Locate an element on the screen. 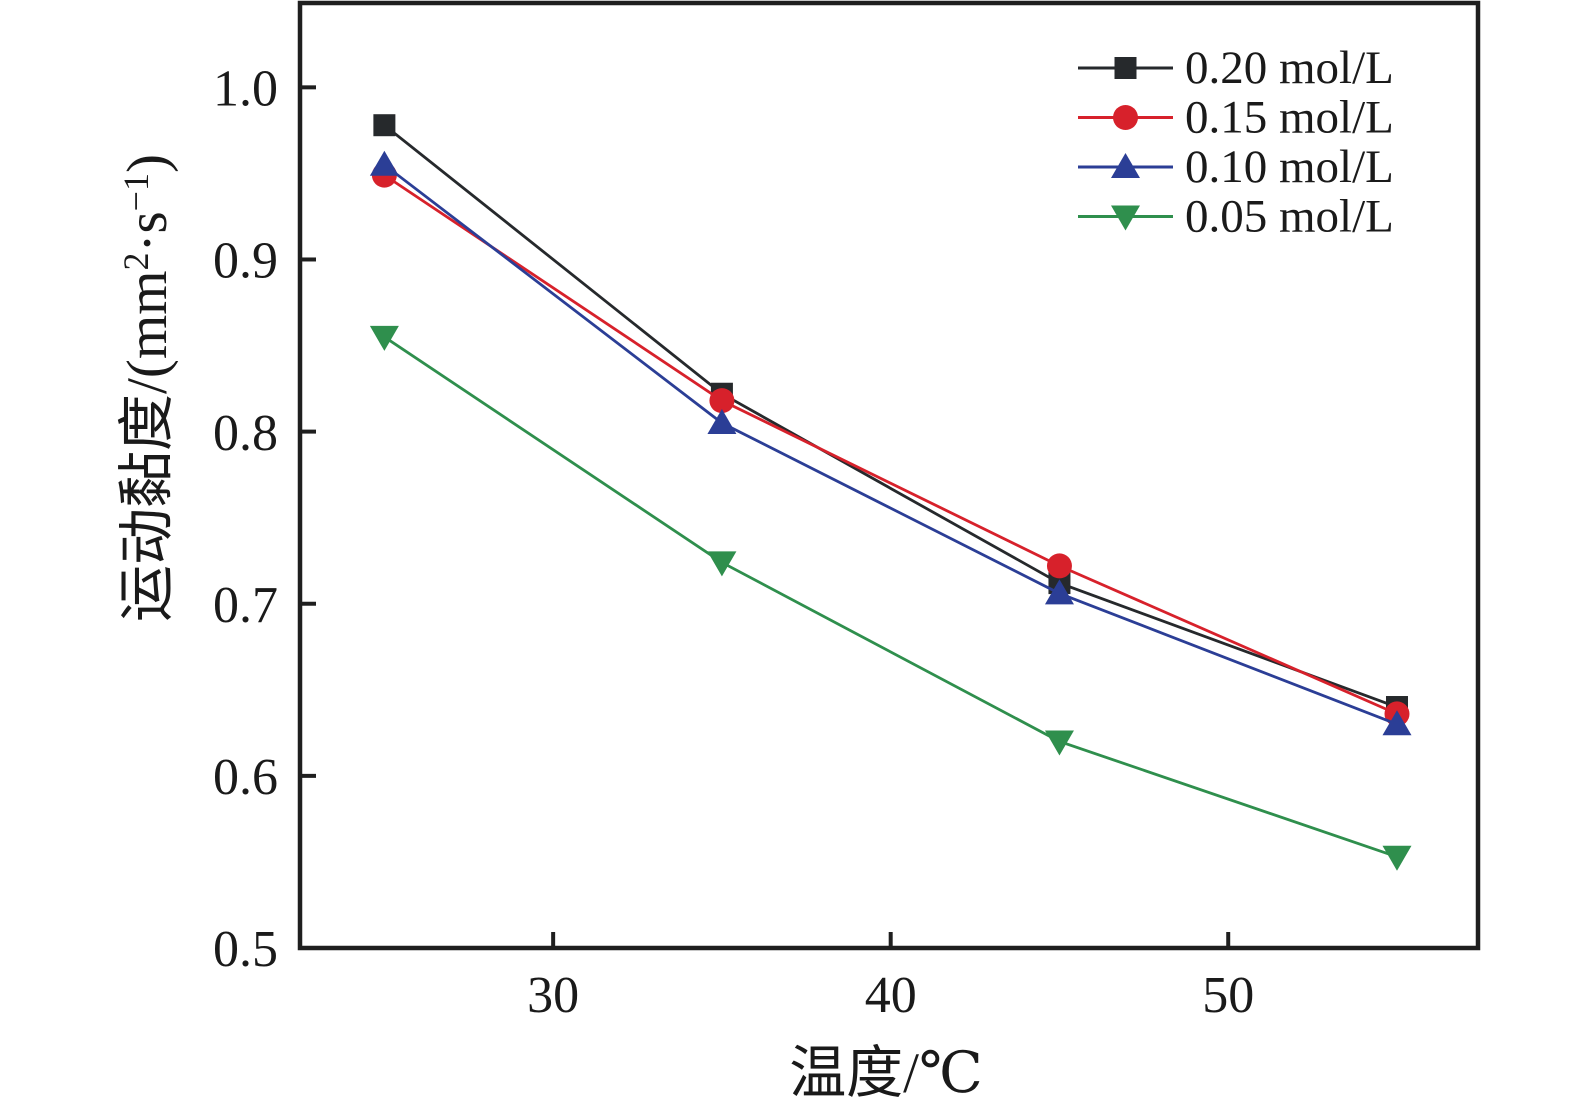 The image size is (1575, 1111). y-tick-label: 0.5 is located at coordinates (245, 949).